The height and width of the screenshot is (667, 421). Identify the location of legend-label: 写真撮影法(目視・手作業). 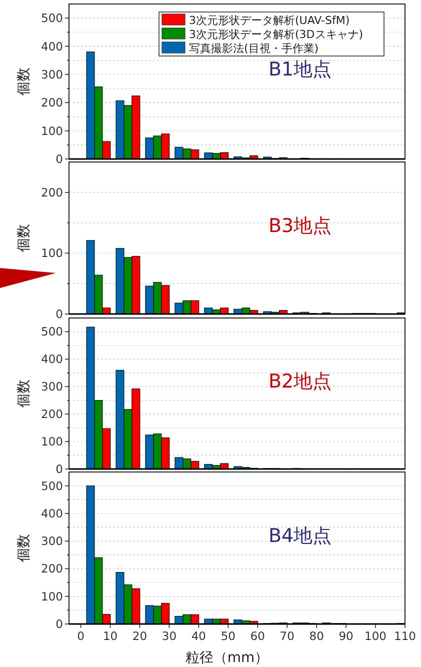
(254, 48).